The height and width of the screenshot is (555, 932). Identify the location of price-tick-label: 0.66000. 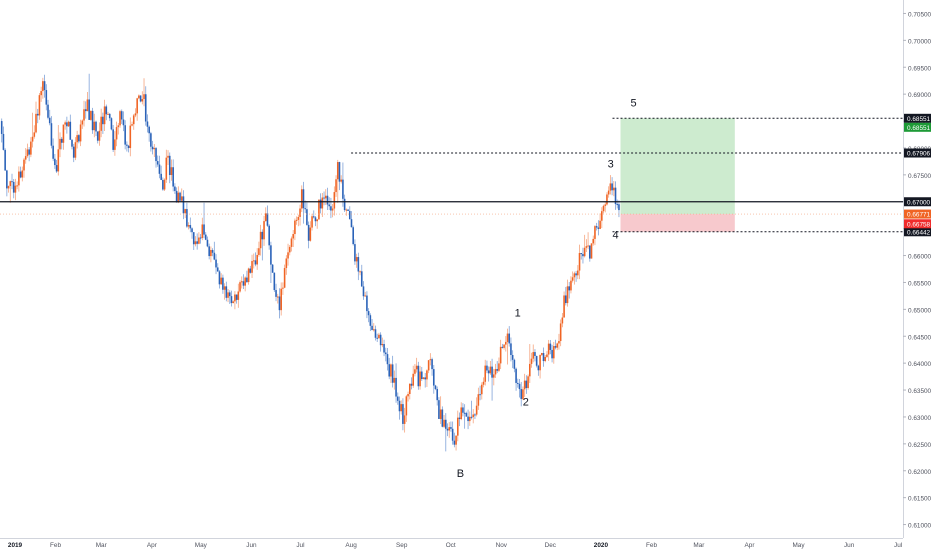
(920, 257).